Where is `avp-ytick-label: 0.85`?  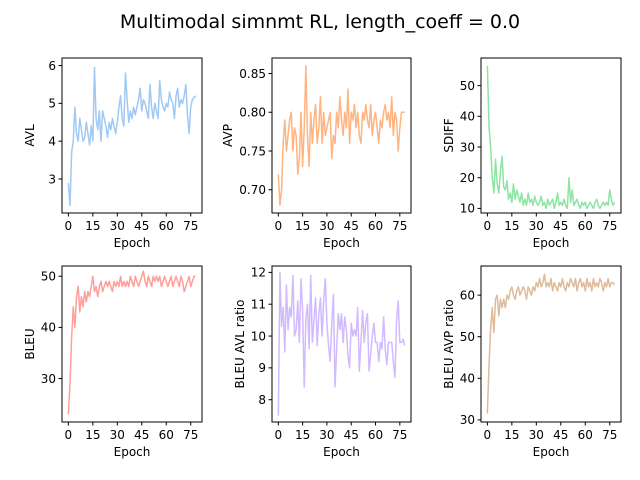 avp-ytick-label: 0.85 is located at coordinates (252, 74).